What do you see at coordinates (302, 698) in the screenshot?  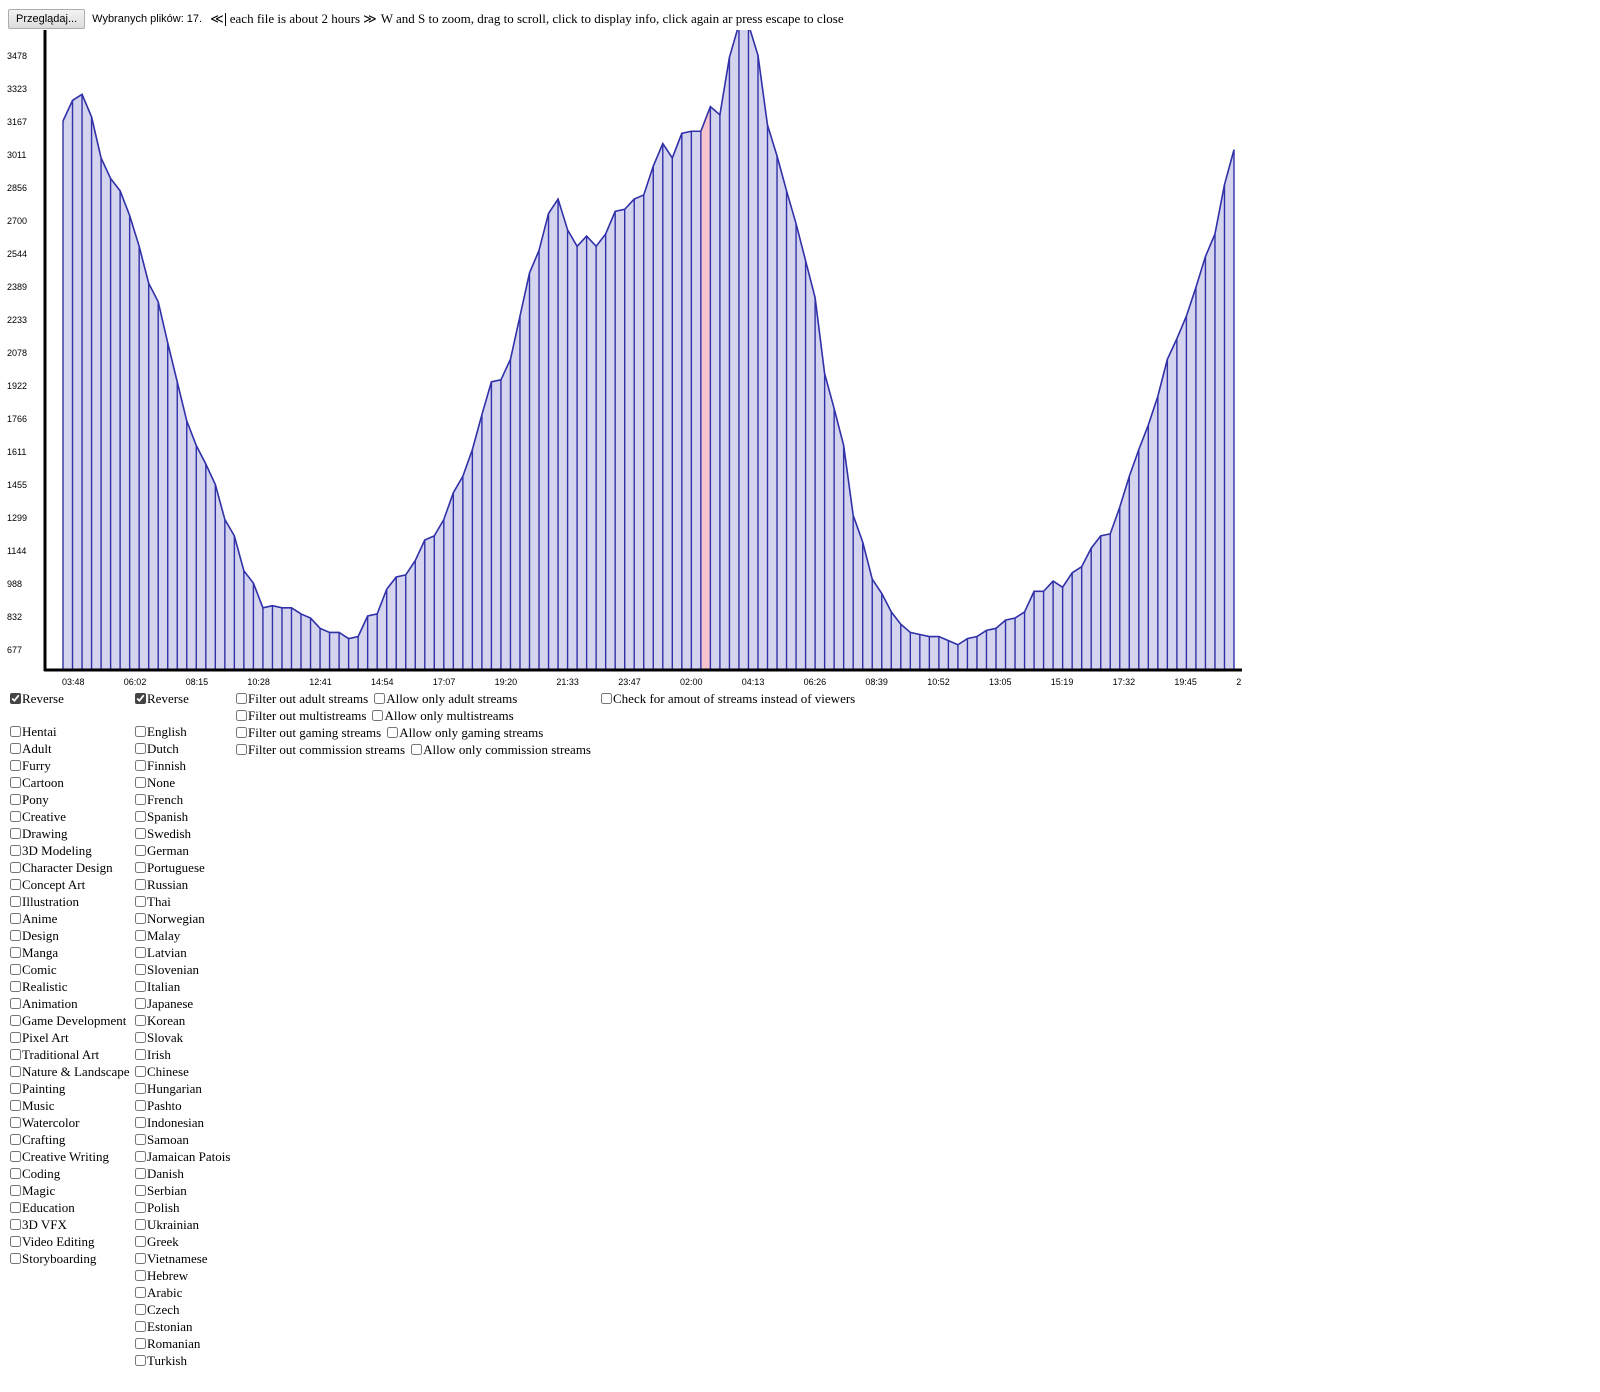 I see `filter-out-option: Filter out adult streams` at bounding box center [302, 698].